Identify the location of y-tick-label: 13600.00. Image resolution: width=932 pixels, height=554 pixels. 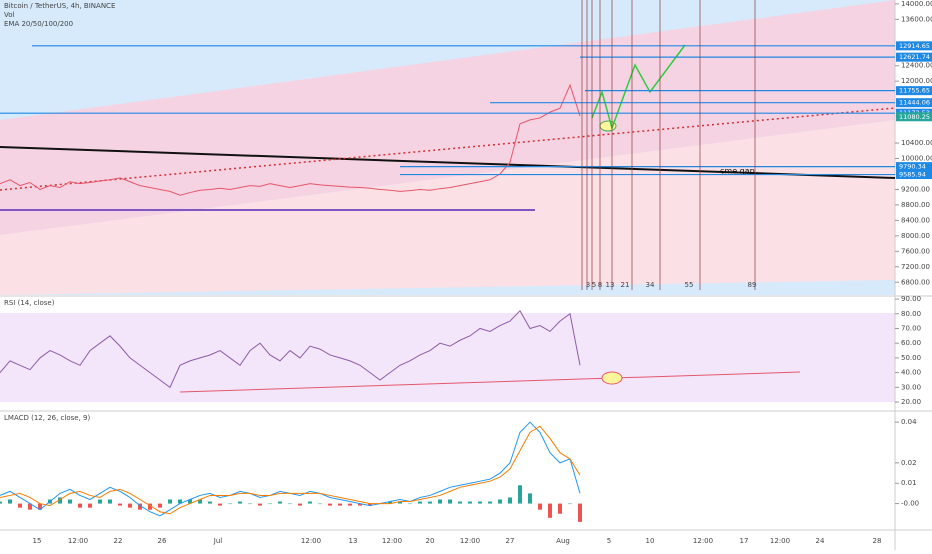
(916, 19).